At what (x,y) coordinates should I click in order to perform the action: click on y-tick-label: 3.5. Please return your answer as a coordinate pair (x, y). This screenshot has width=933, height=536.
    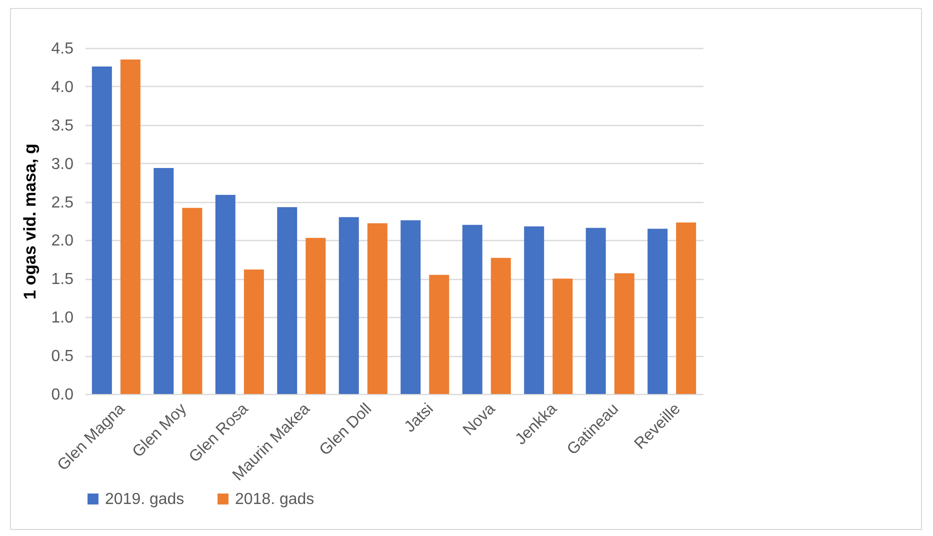
    Looking at the image, I should click on (62, 125).